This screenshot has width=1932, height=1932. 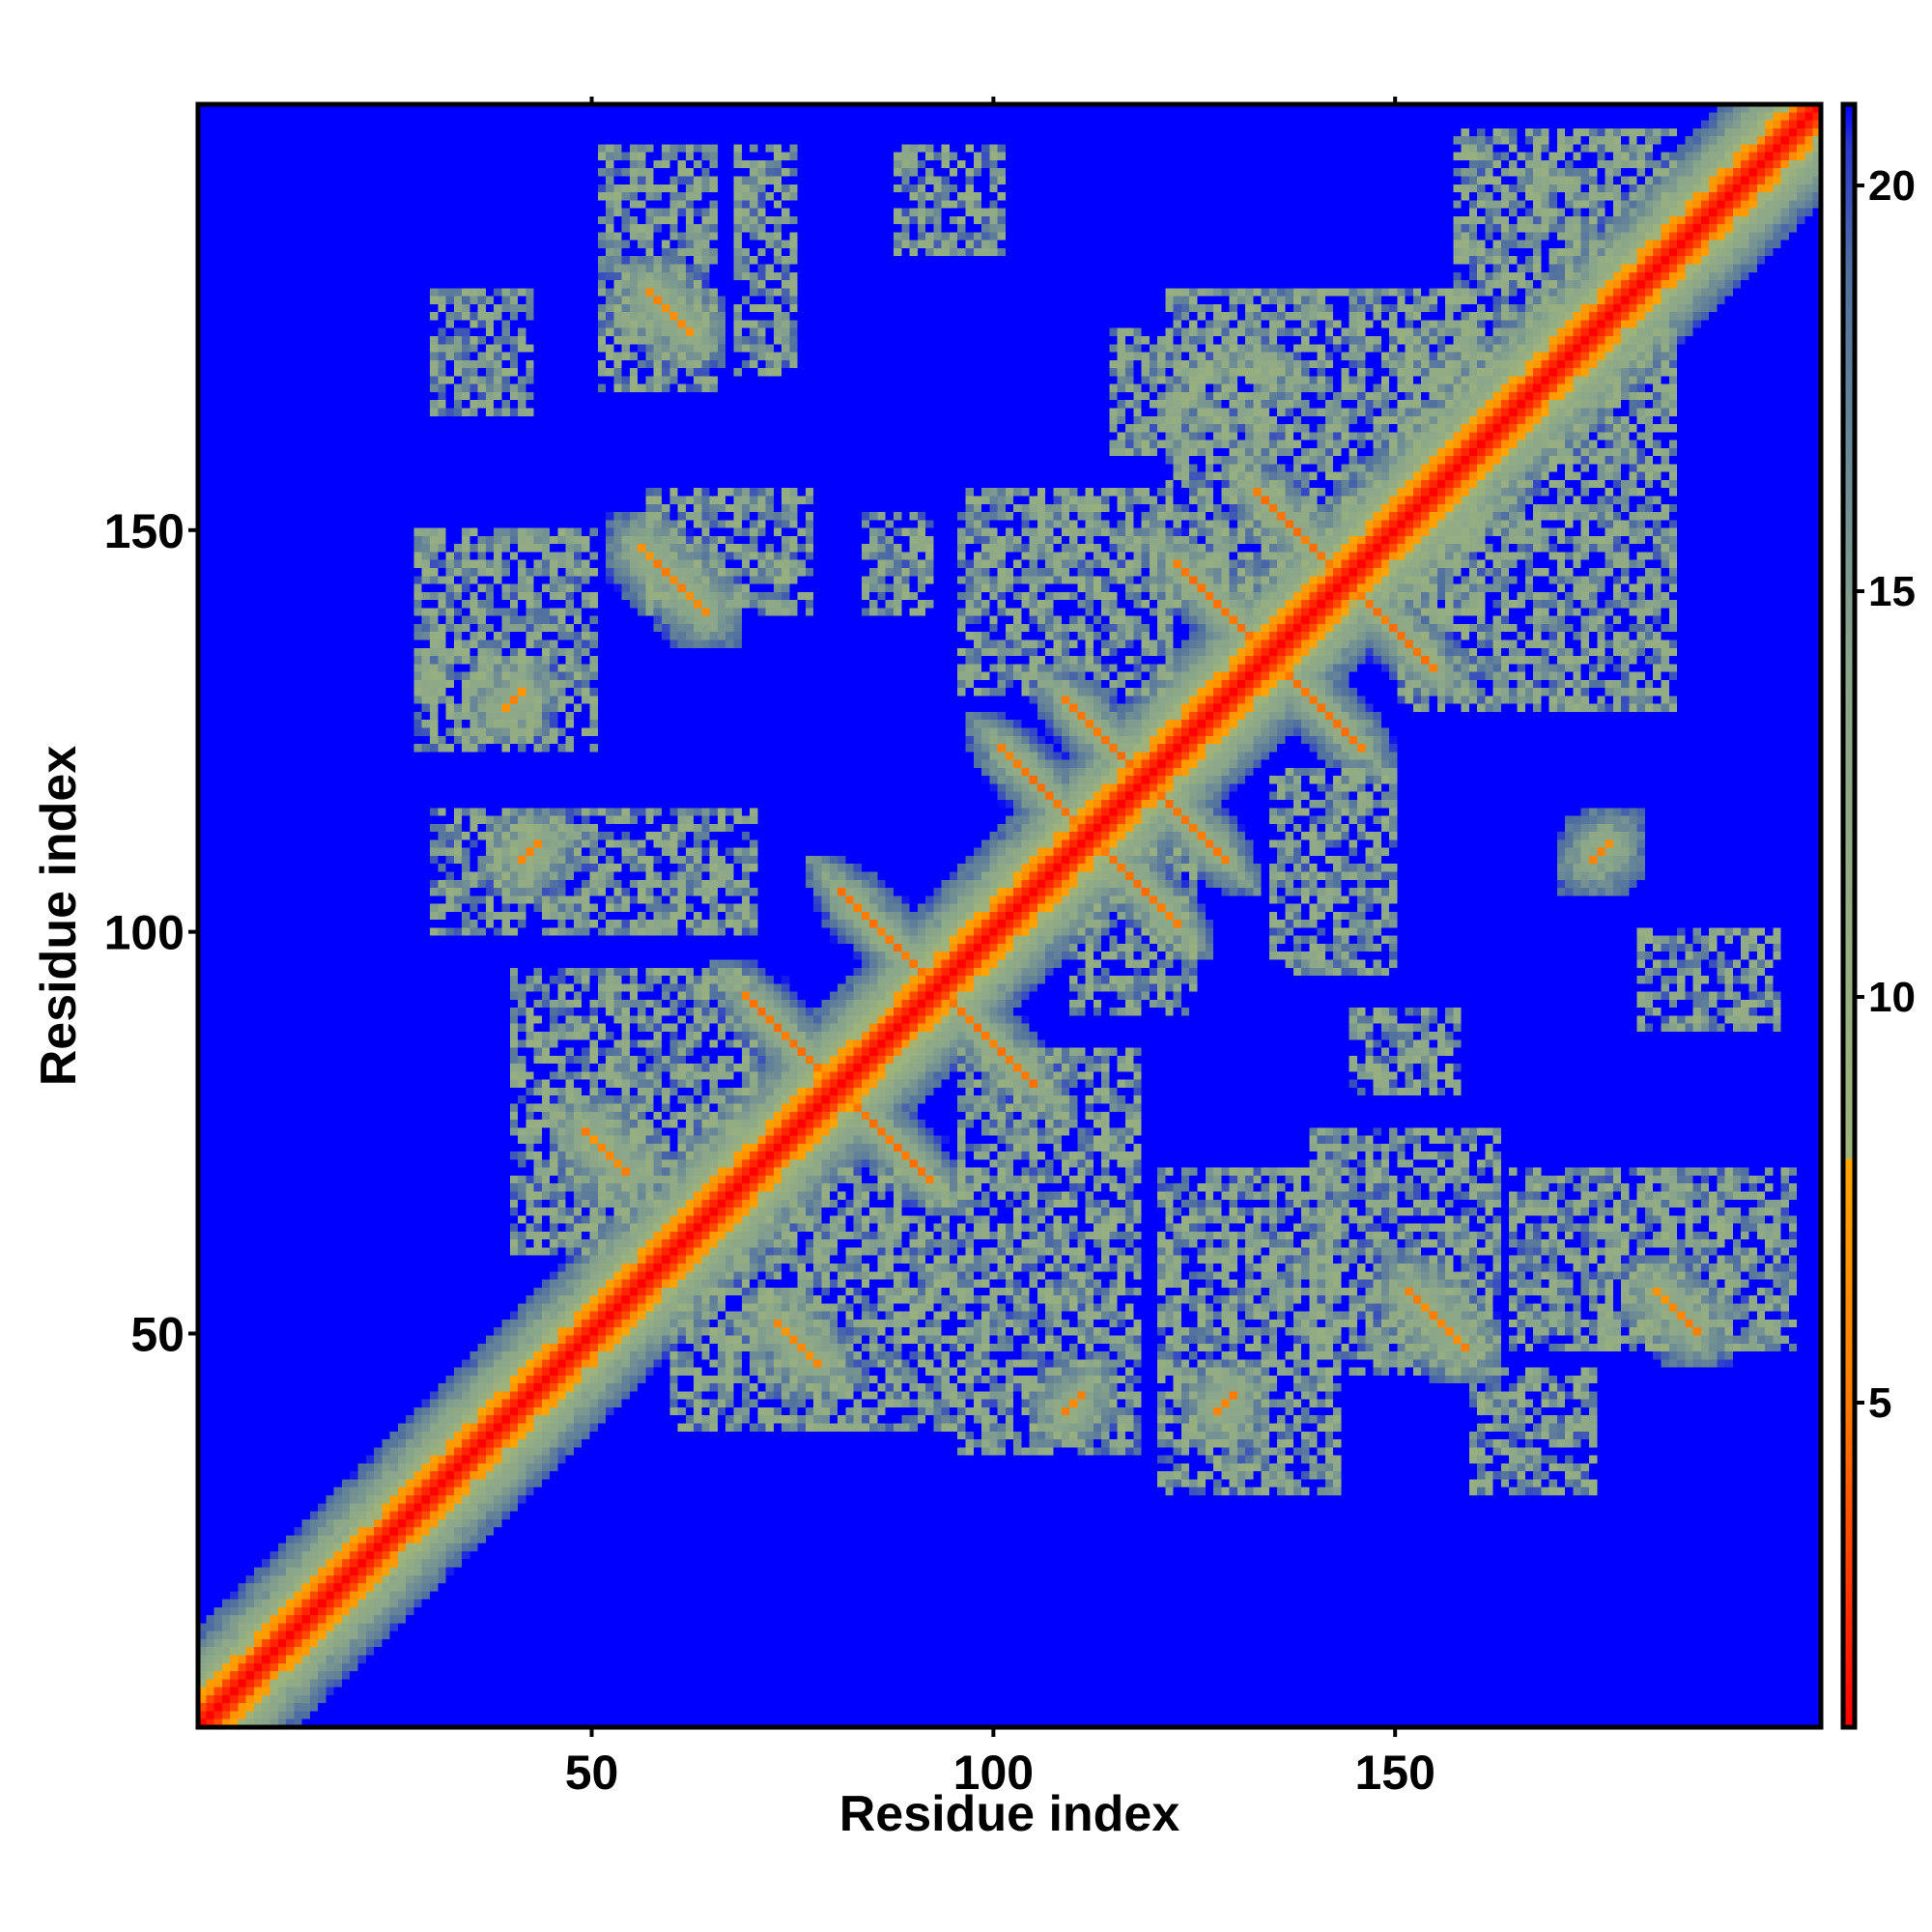 I want to click on colorbar-tick-label: 20, so click(x=1892, y=186).